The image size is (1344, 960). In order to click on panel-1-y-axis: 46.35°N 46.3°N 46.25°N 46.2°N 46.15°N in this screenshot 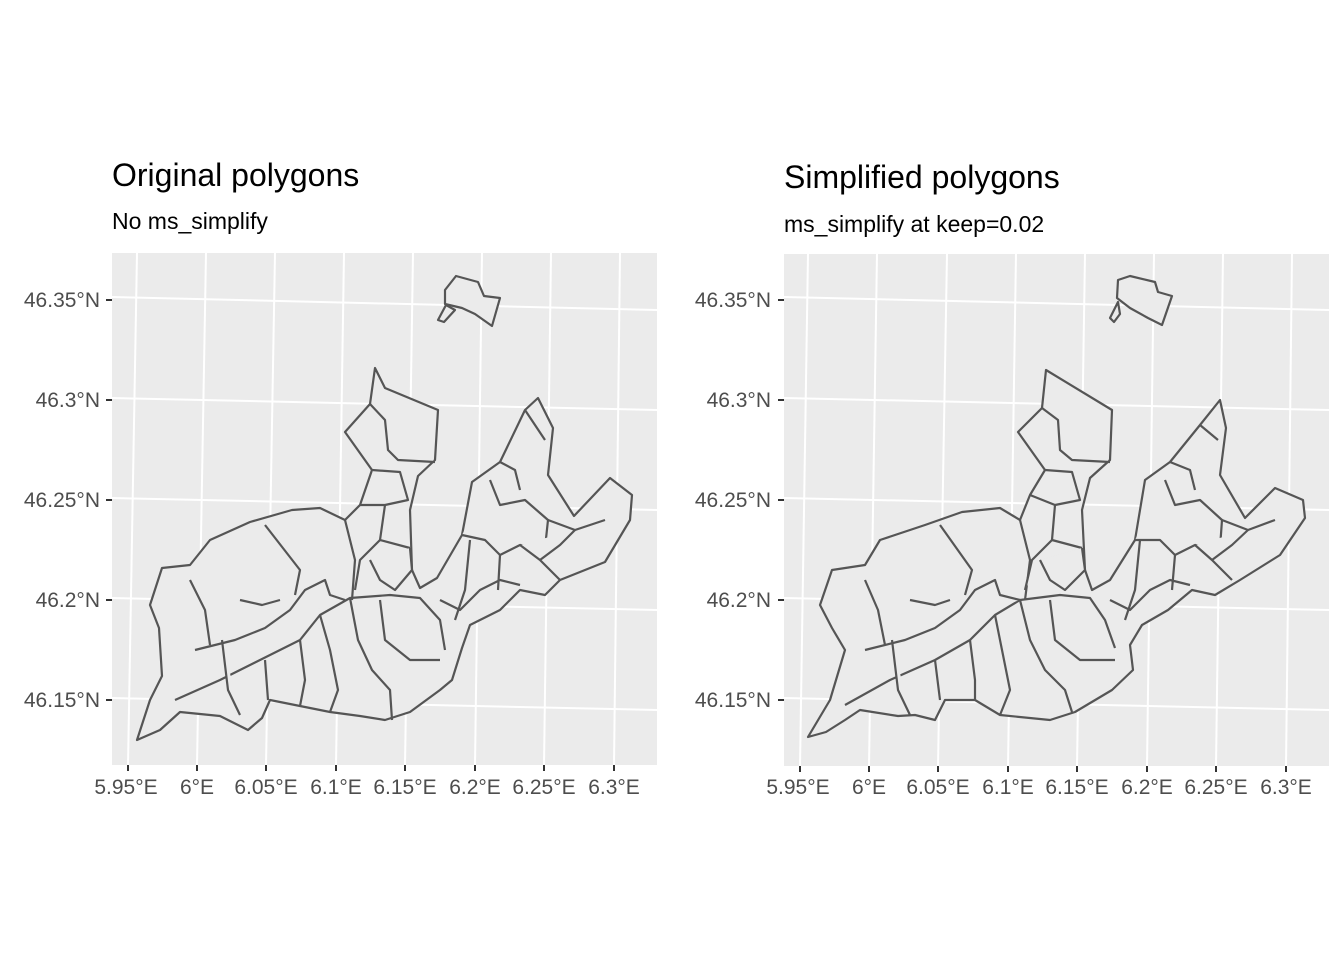, I will do `click(68, 500)`.